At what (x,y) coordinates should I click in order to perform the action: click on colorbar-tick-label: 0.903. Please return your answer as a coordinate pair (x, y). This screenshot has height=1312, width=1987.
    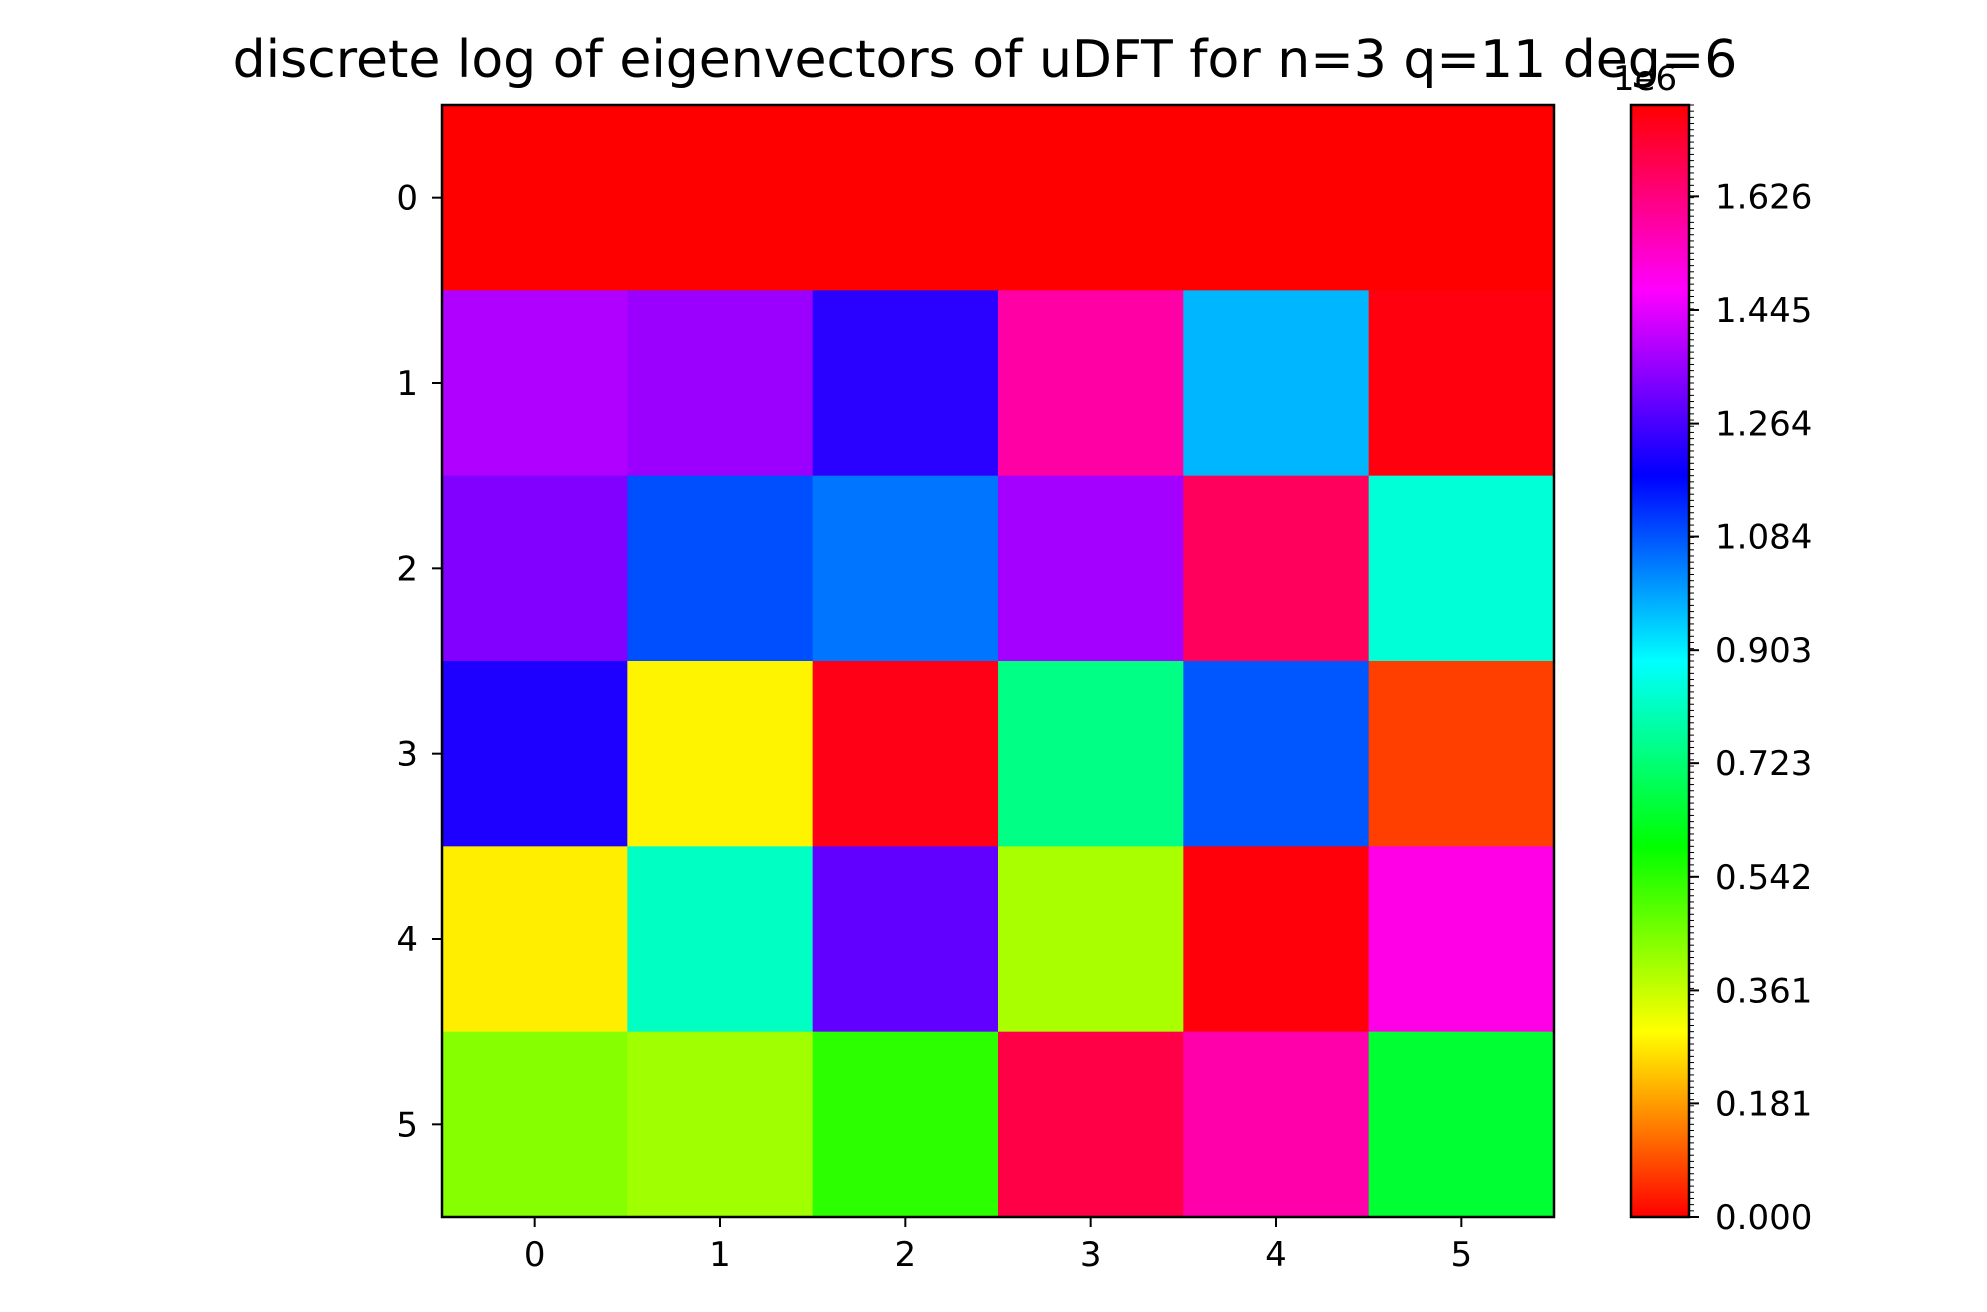
    Looking at the image, I should click on (1763, 651).